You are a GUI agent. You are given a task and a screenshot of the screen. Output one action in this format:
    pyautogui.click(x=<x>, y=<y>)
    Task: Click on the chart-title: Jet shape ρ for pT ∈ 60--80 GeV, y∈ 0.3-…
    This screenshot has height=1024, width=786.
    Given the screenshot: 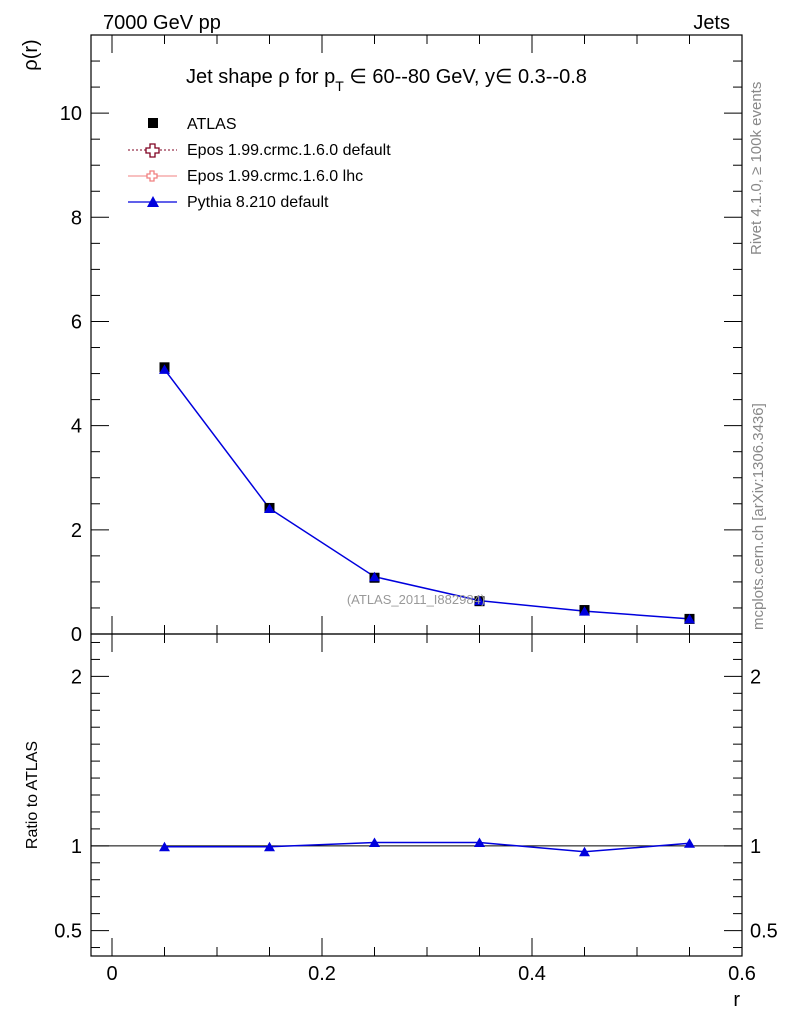 What is the action you would take?
    pyautogui.click(x=386, y=80)
    